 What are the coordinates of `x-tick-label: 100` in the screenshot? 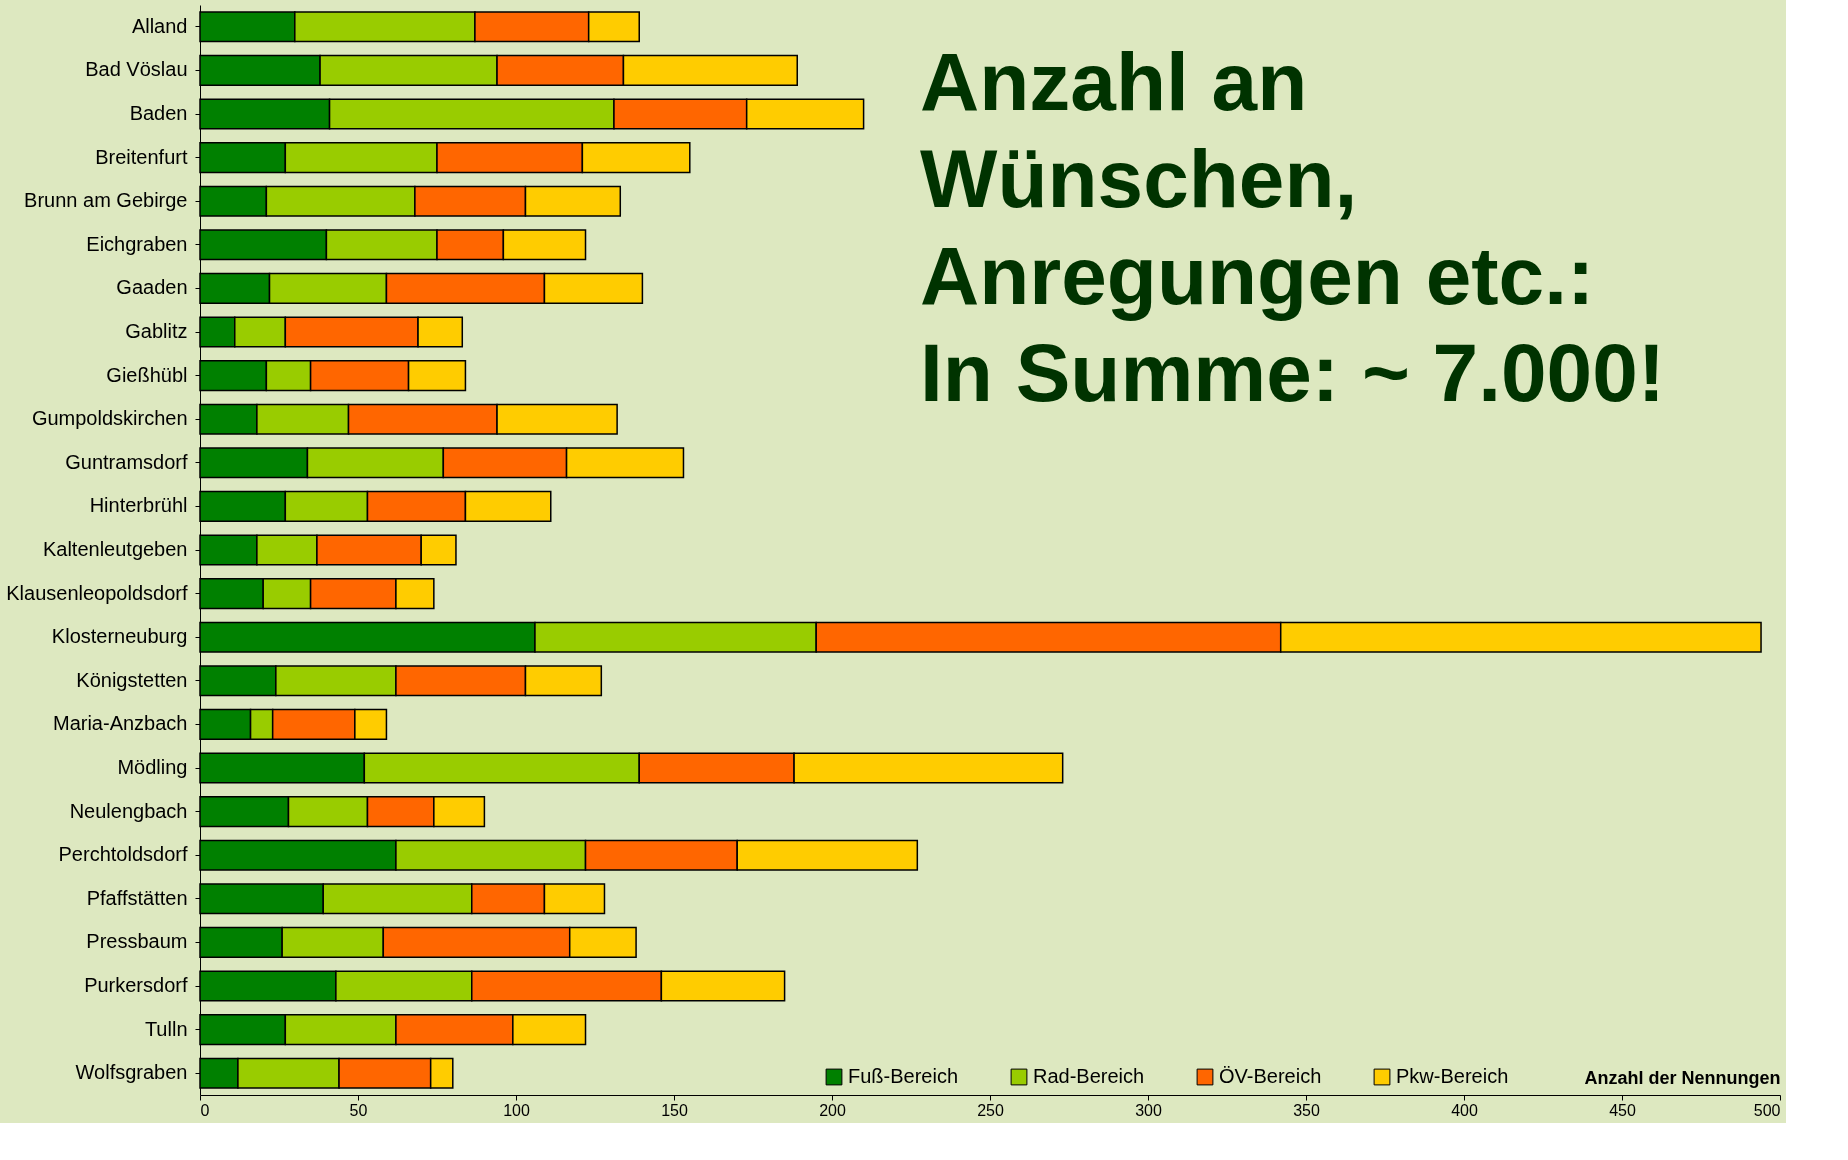 It's located at (516, 1110).